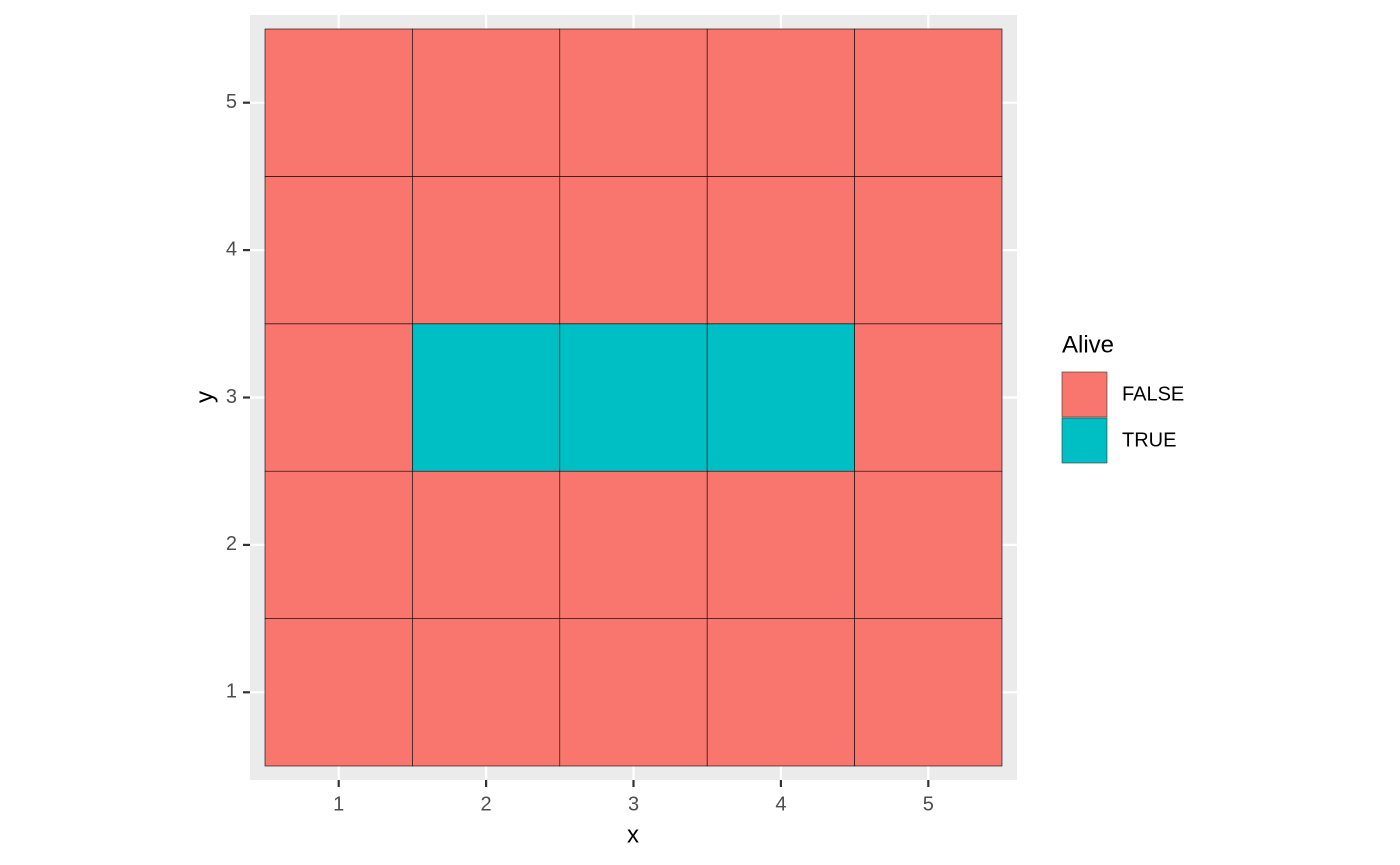  Describe the element at coordinates (780, 804) in the screenshot. I see `x-tick-label: 4` at that location.